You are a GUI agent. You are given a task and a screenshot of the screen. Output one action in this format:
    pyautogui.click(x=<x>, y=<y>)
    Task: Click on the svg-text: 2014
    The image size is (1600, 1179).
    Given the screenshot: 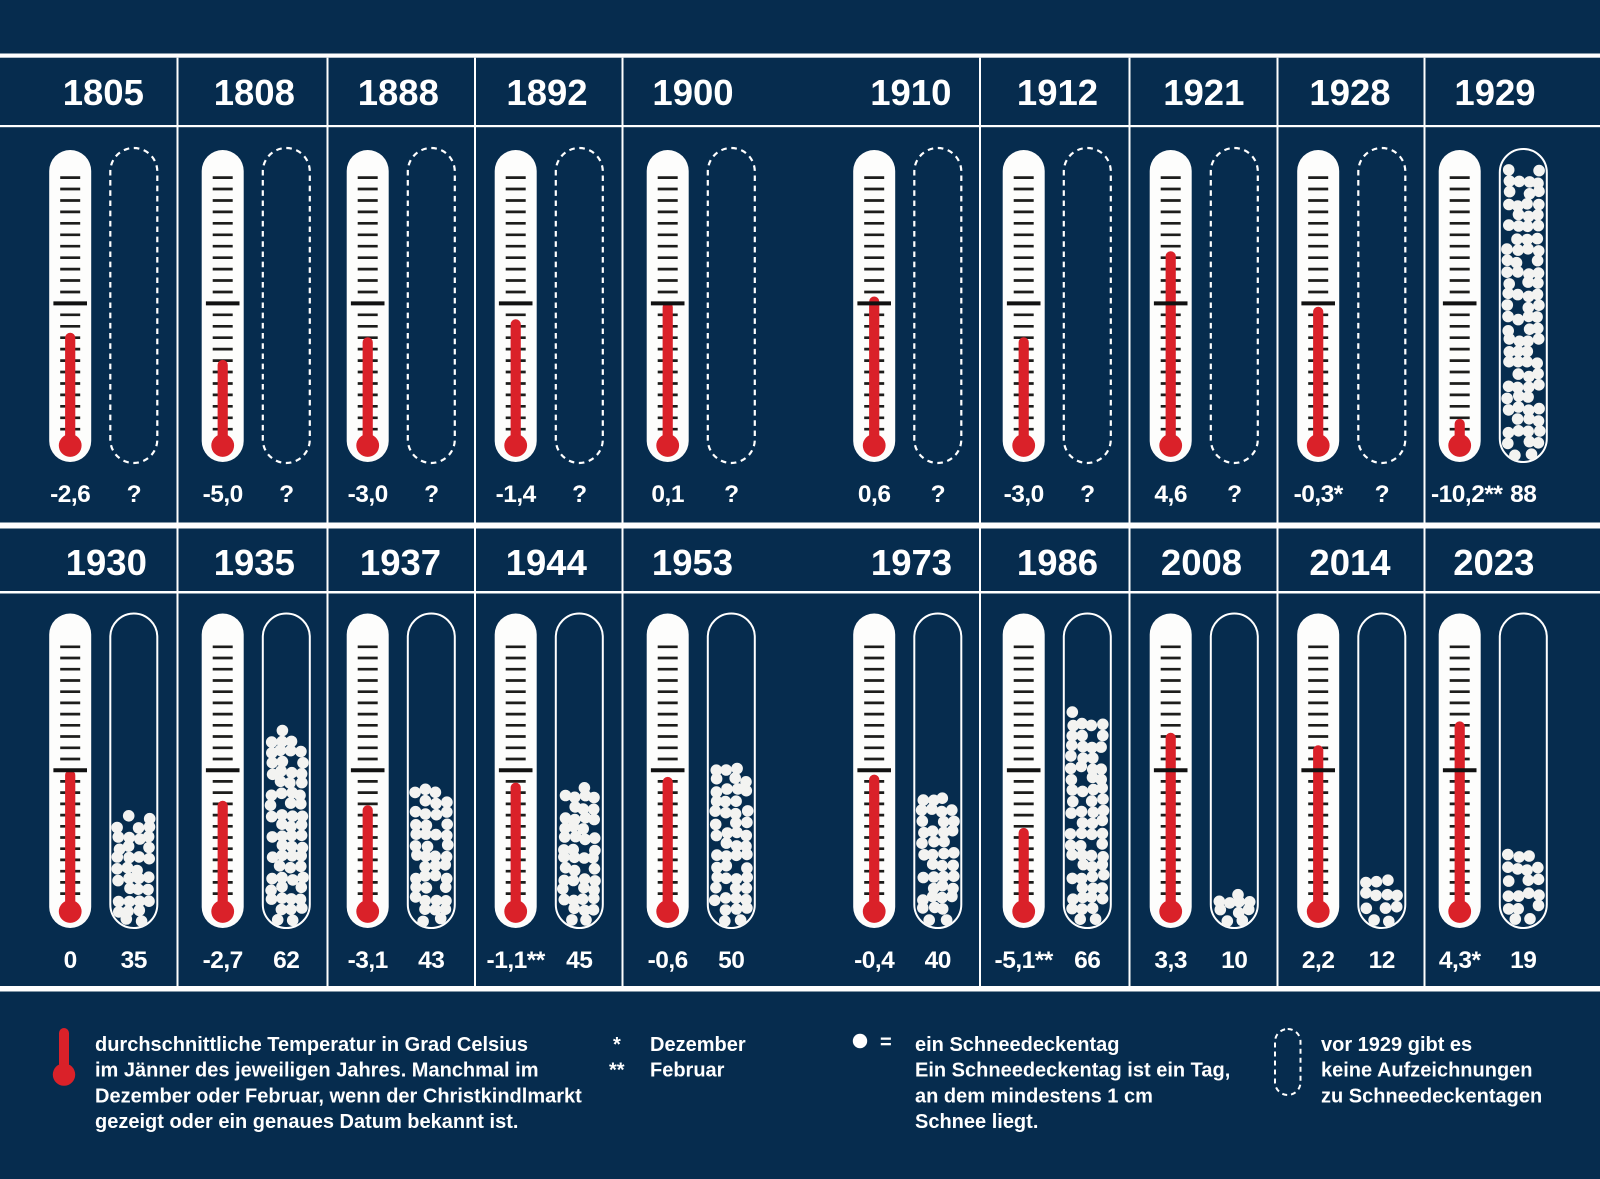 What is the action you would take?
    pyautogui.click(x=1350, y=562)
    